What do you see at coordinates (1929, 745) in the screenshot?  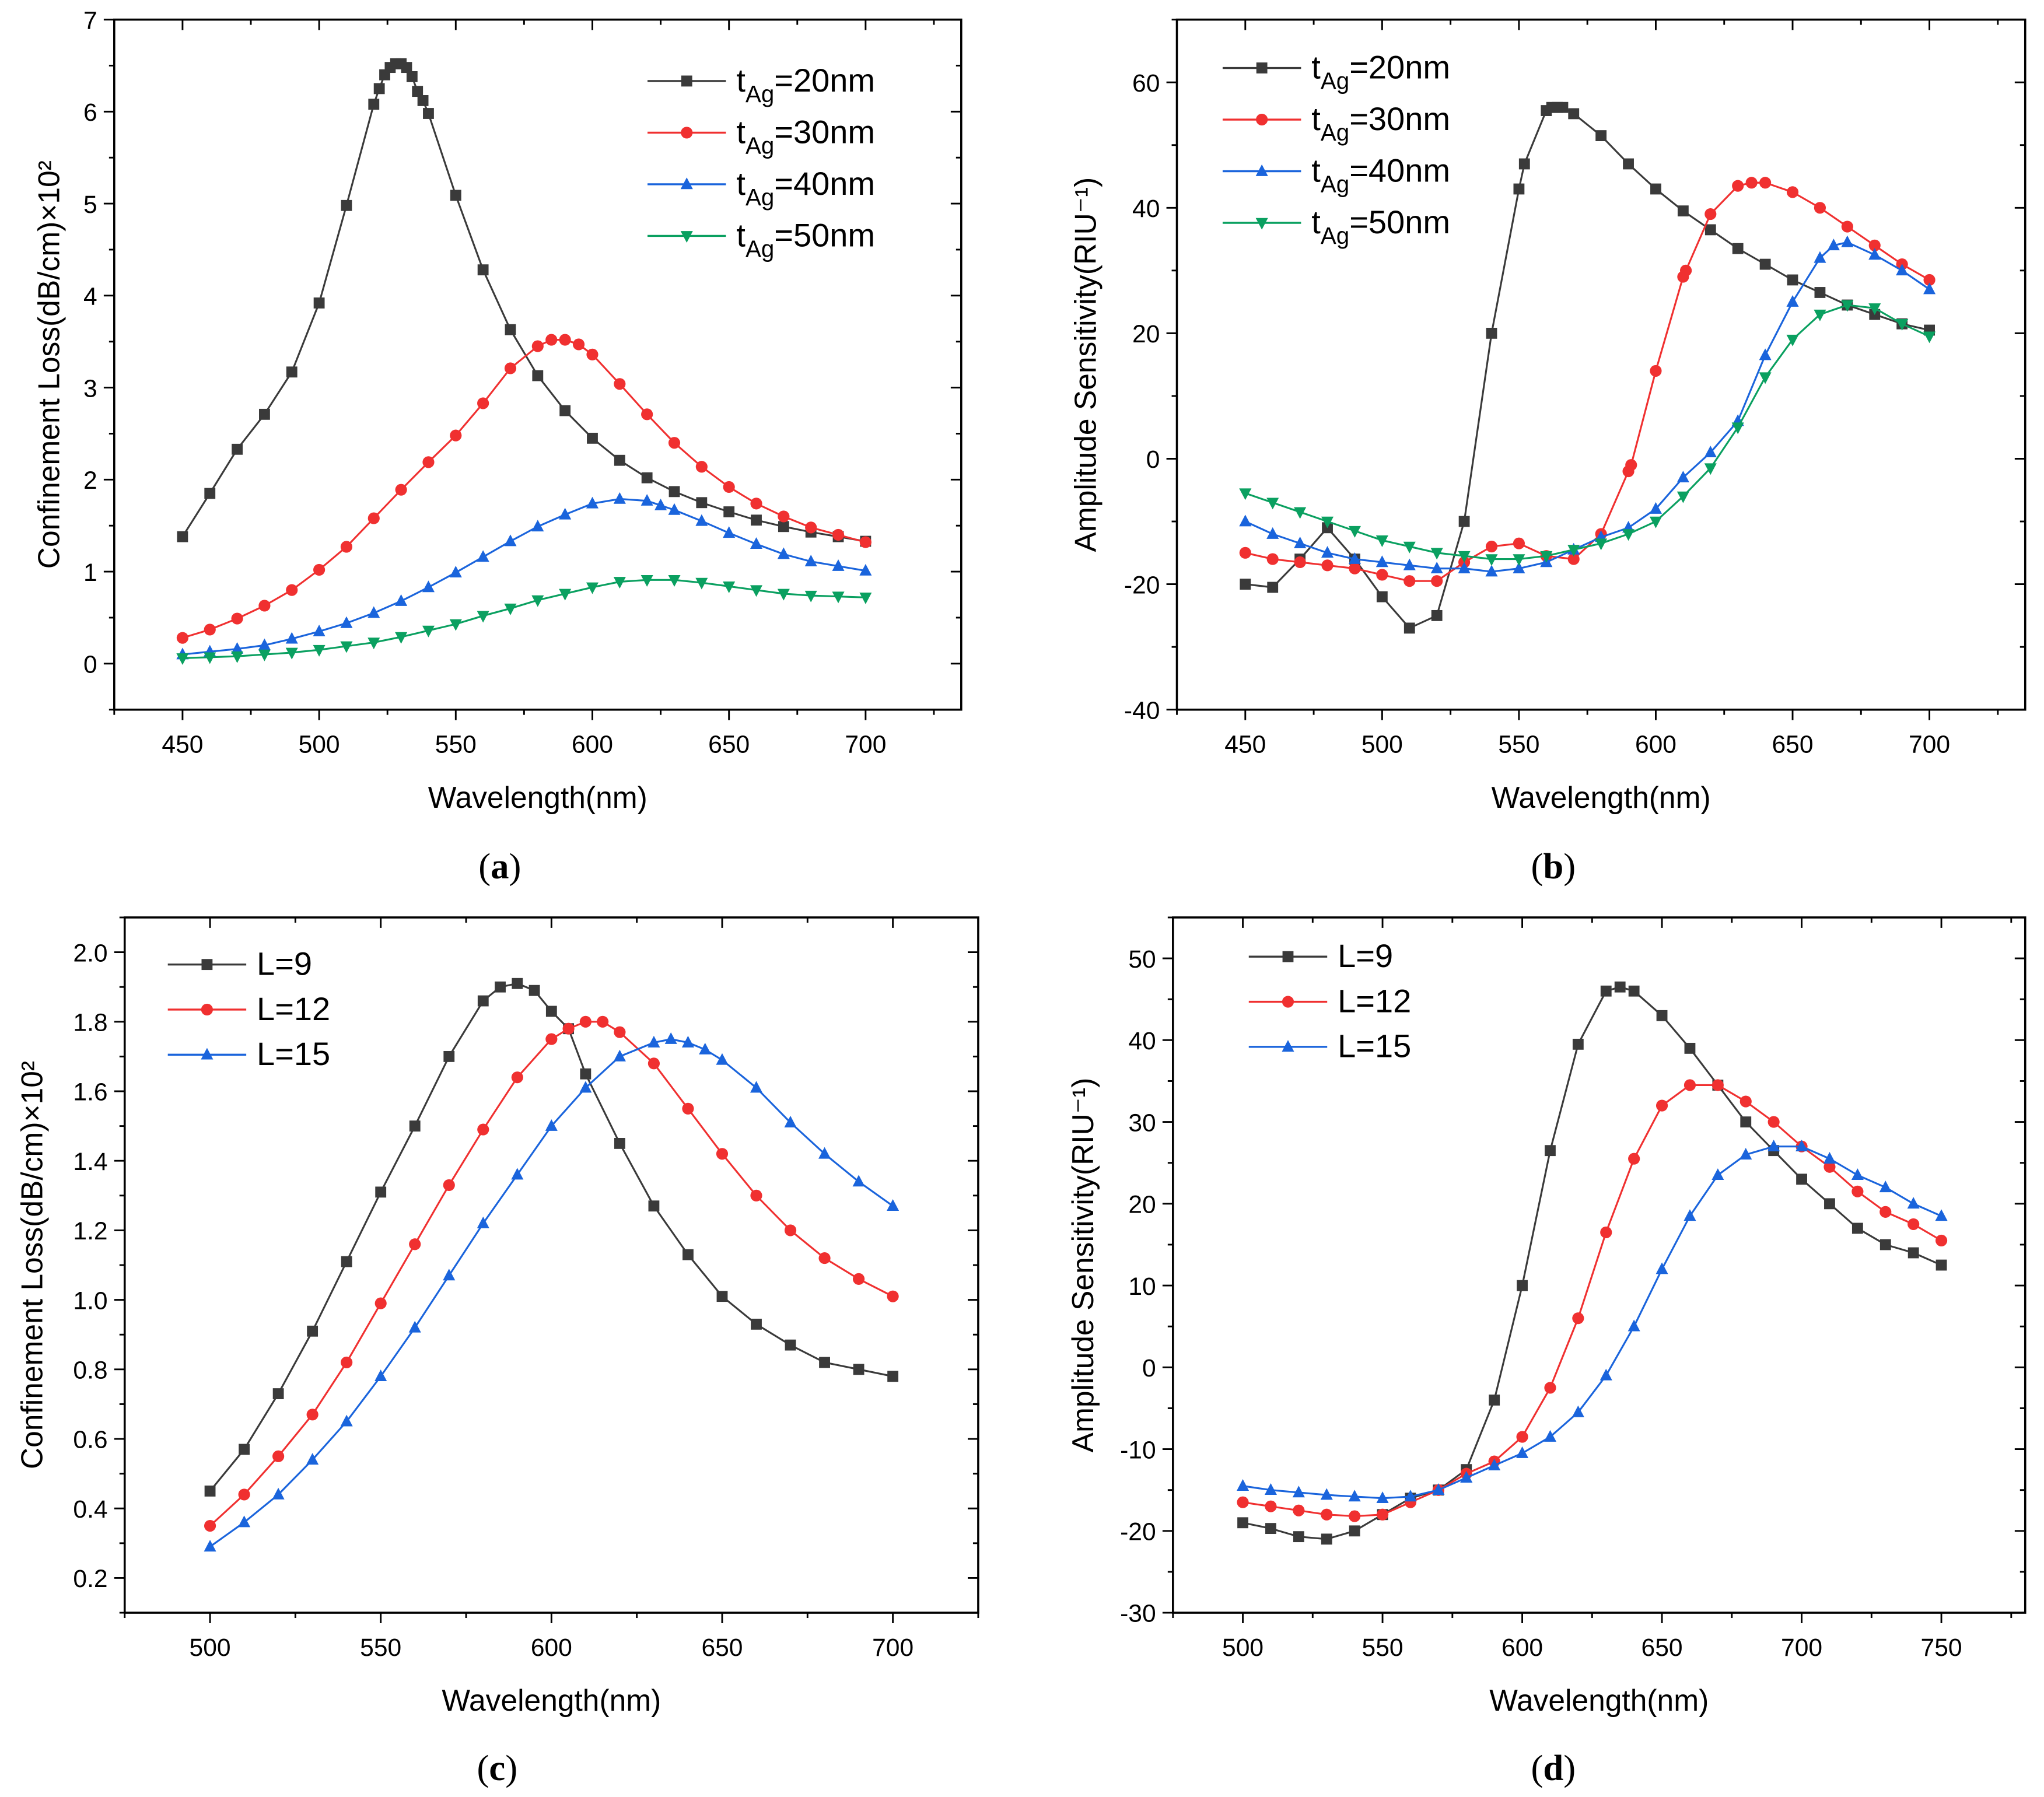 I see `x-tick-label: 700` at bounding box center [1929, 745].